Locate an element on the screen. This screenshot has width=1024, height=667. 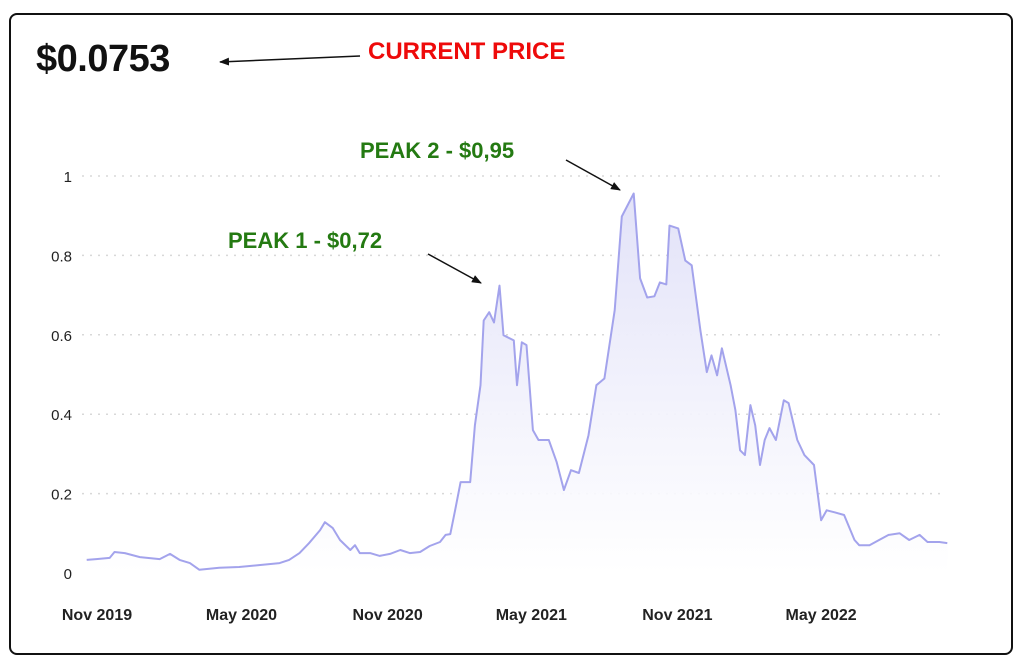
peak1-arrow is located at coordinates (454, 268).